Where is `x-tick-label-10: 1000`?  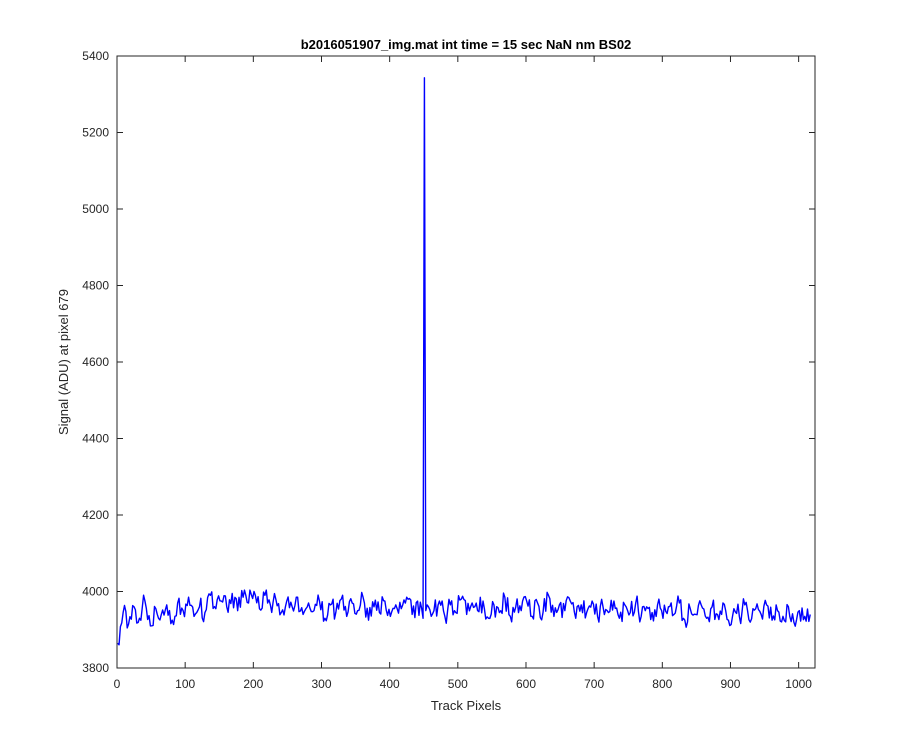 x-tick-label-10: 1000 is located at coordinates (798, 684).